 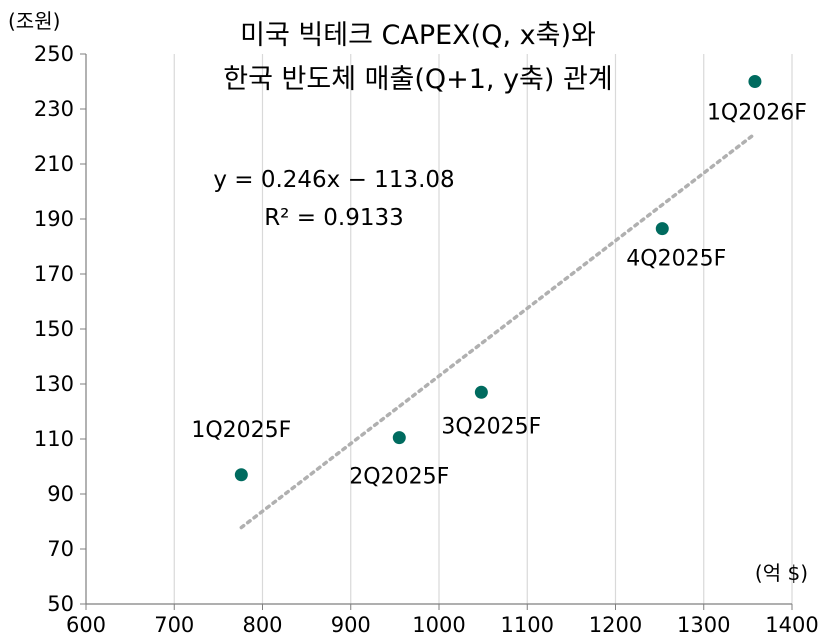 I want to click on y-tick-label: 190, so click(x=54, y=219).